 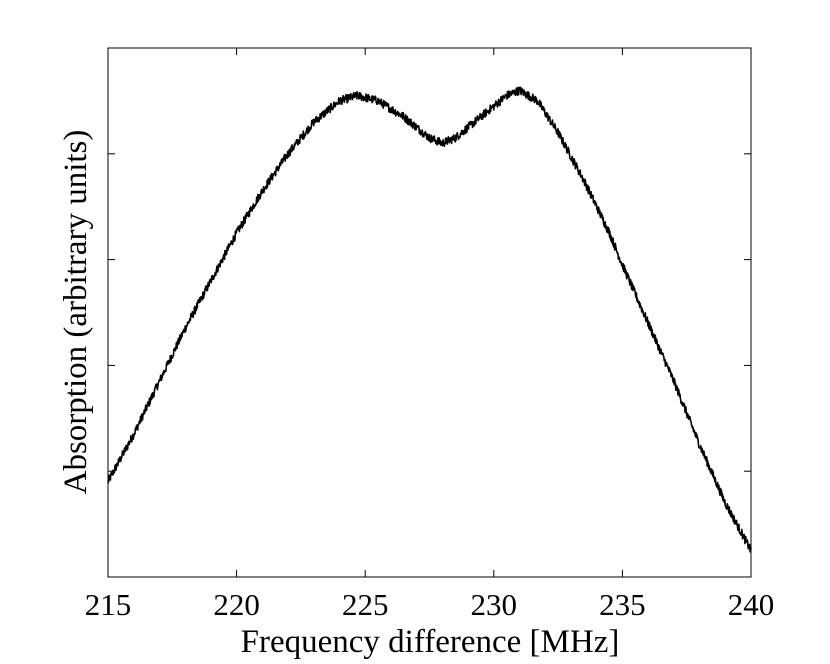 I want to click on x-tick-label: 235, so click(x=622, y=604).